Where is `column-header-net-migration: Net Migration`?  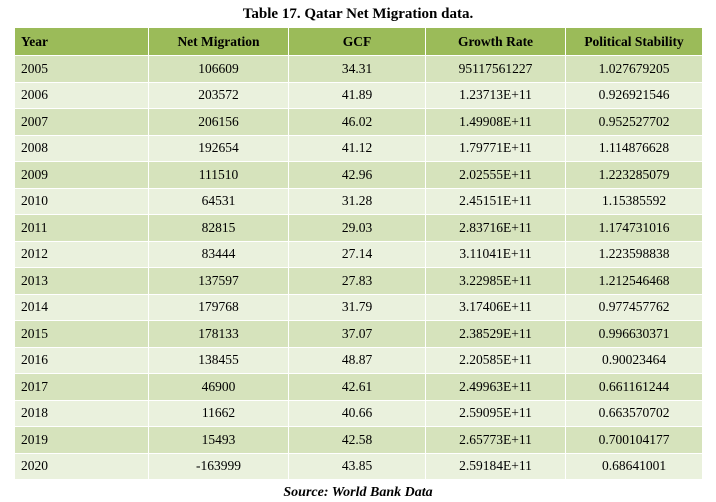 column-header-net-migration: Net Migration is located at coordinates (218, 41).